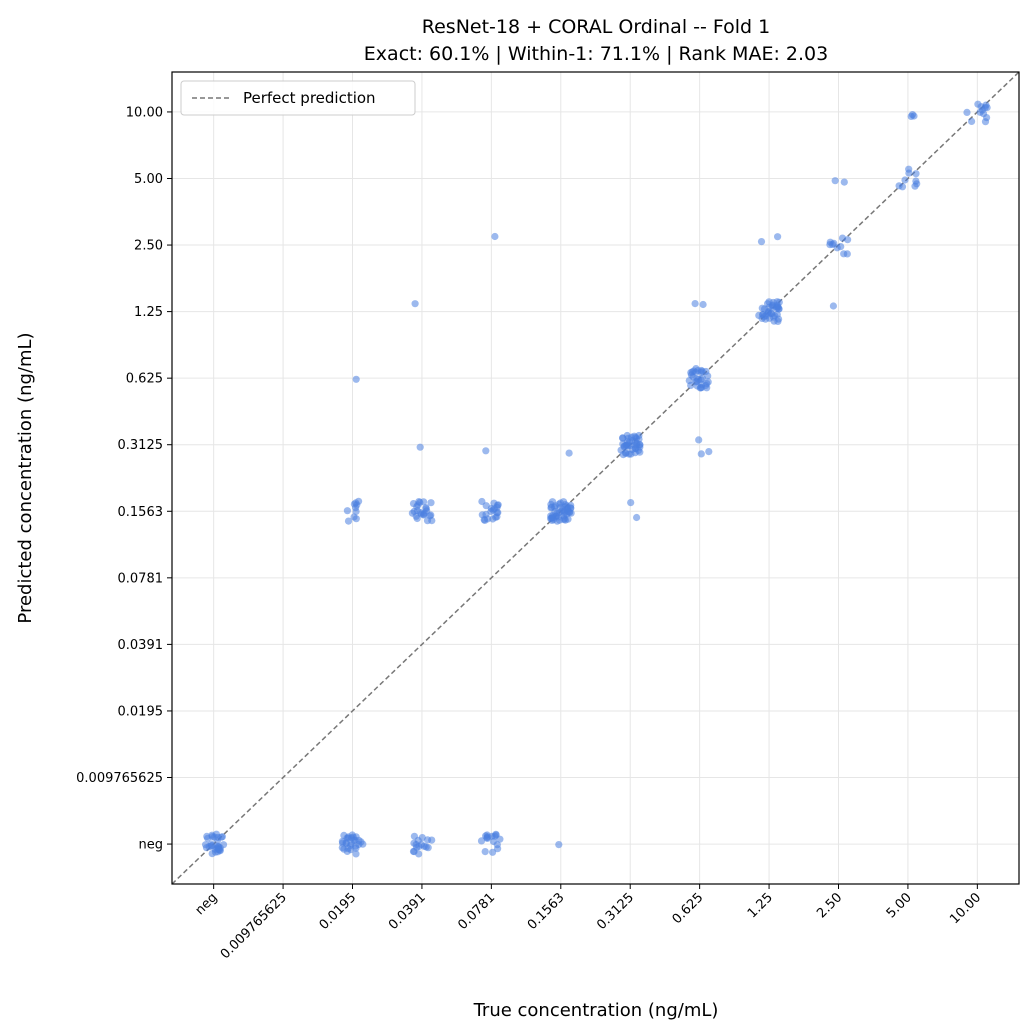  What do you see at coordinates (141, 512) in the screenshot?
I see `y-tick-label: 0.1563` at bounding box center [141, 512].